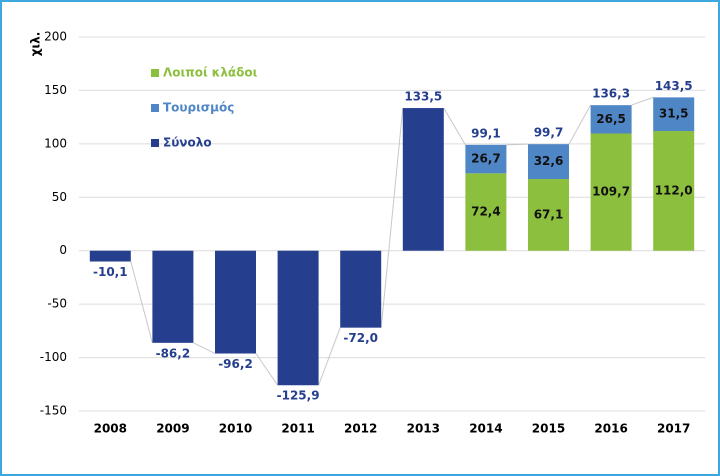  What do you see at coordinates (674, 86) in the screenshot?
I see `total-label: 143,5` at bounding box center [674, 86].